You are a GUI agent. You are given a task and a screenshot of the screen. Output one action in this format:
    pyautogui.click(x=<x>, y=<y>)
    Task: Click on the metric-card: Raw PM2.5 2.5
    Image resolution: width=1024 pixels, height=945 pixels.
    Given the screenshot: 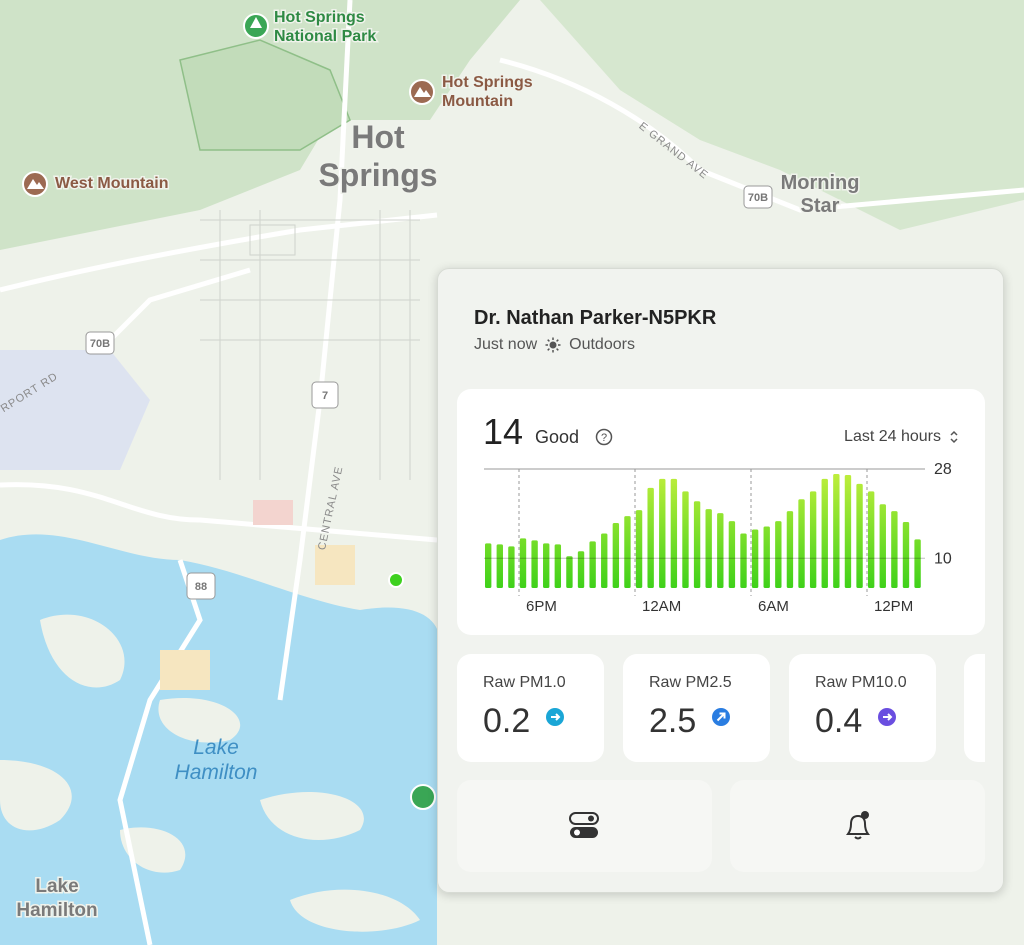 What is the action you would take?
    pyautogui.click(x=696, y=708)
    